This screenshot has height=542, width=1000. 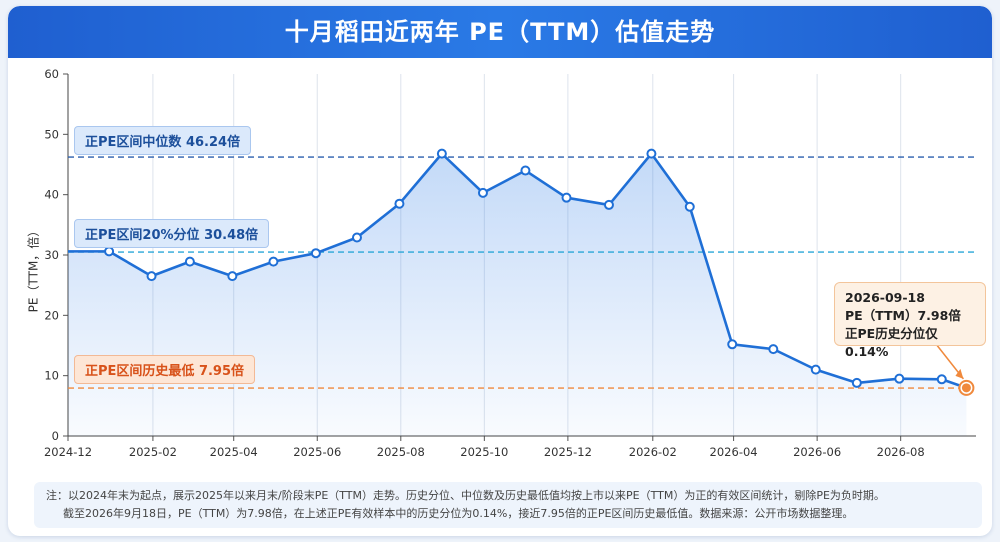 I want to click on title-bar, so click(x=500, y=32).